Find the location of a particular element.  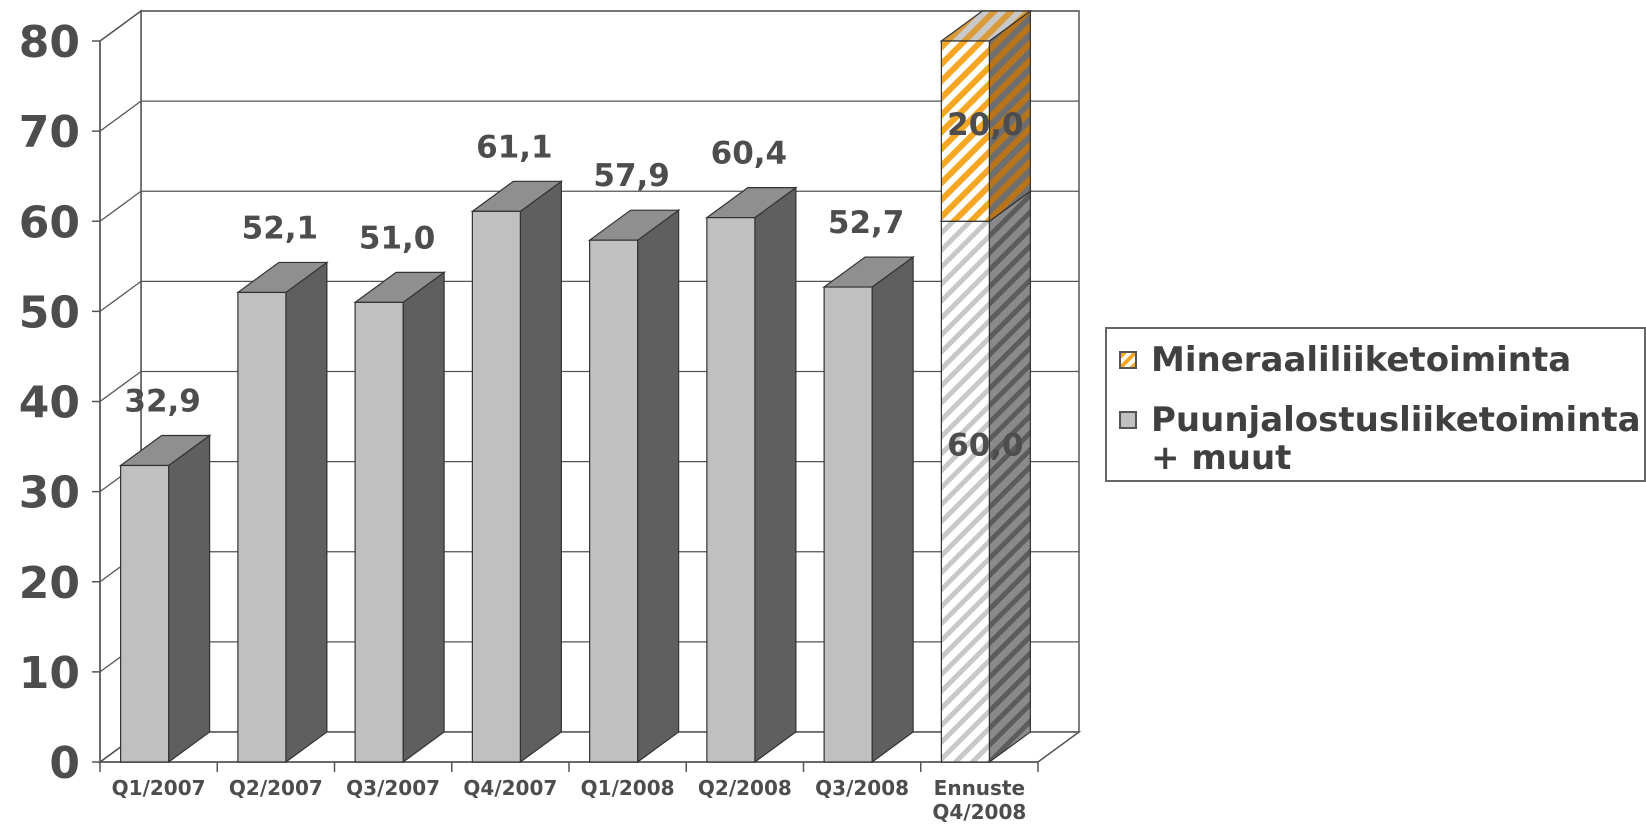

y-tick-label: 70 is located at coordinates (49, 132).